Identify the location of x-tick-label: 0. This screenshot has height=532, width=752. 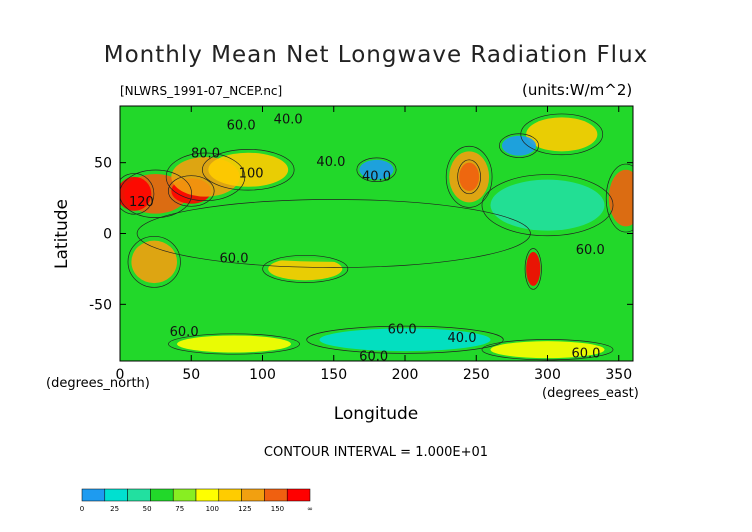
(120, 375).